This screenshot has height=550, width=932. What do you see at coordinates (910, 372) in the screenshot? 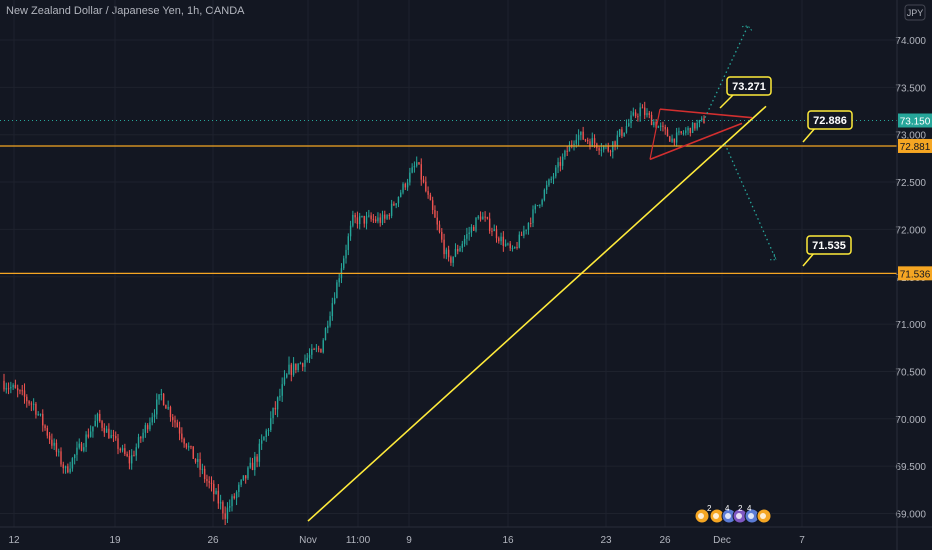
I see `y-tick-label: 70.500` at bounding box center [910, 372].